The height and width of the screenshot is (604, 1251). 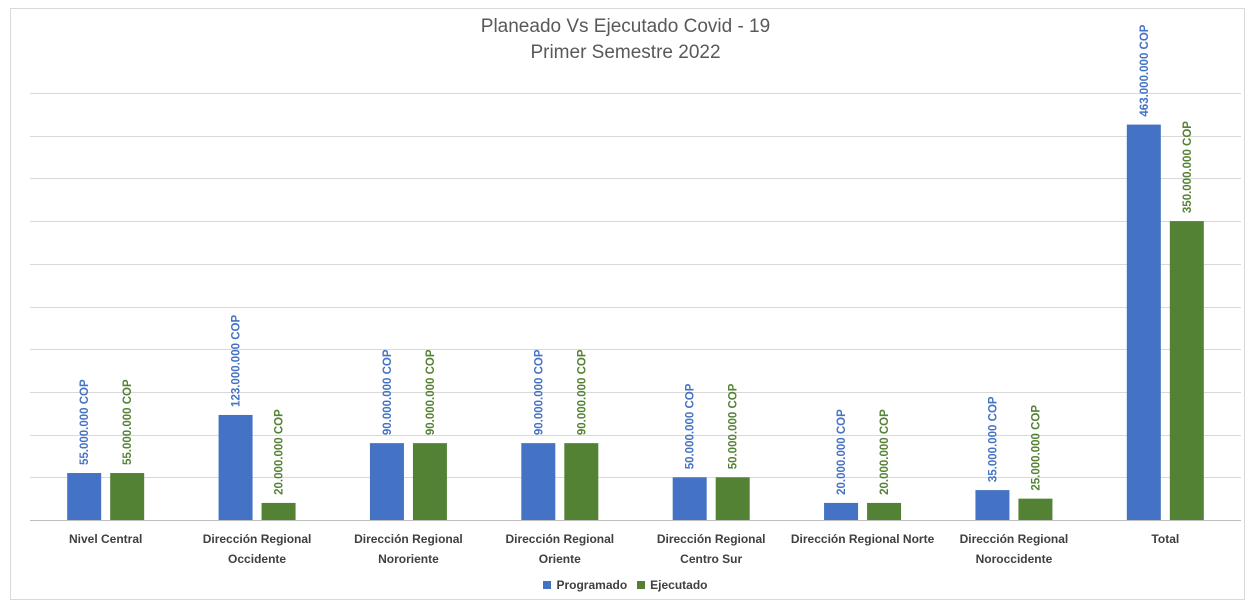 I want to click on category-label: Oriente, so click(x=560, y=559).